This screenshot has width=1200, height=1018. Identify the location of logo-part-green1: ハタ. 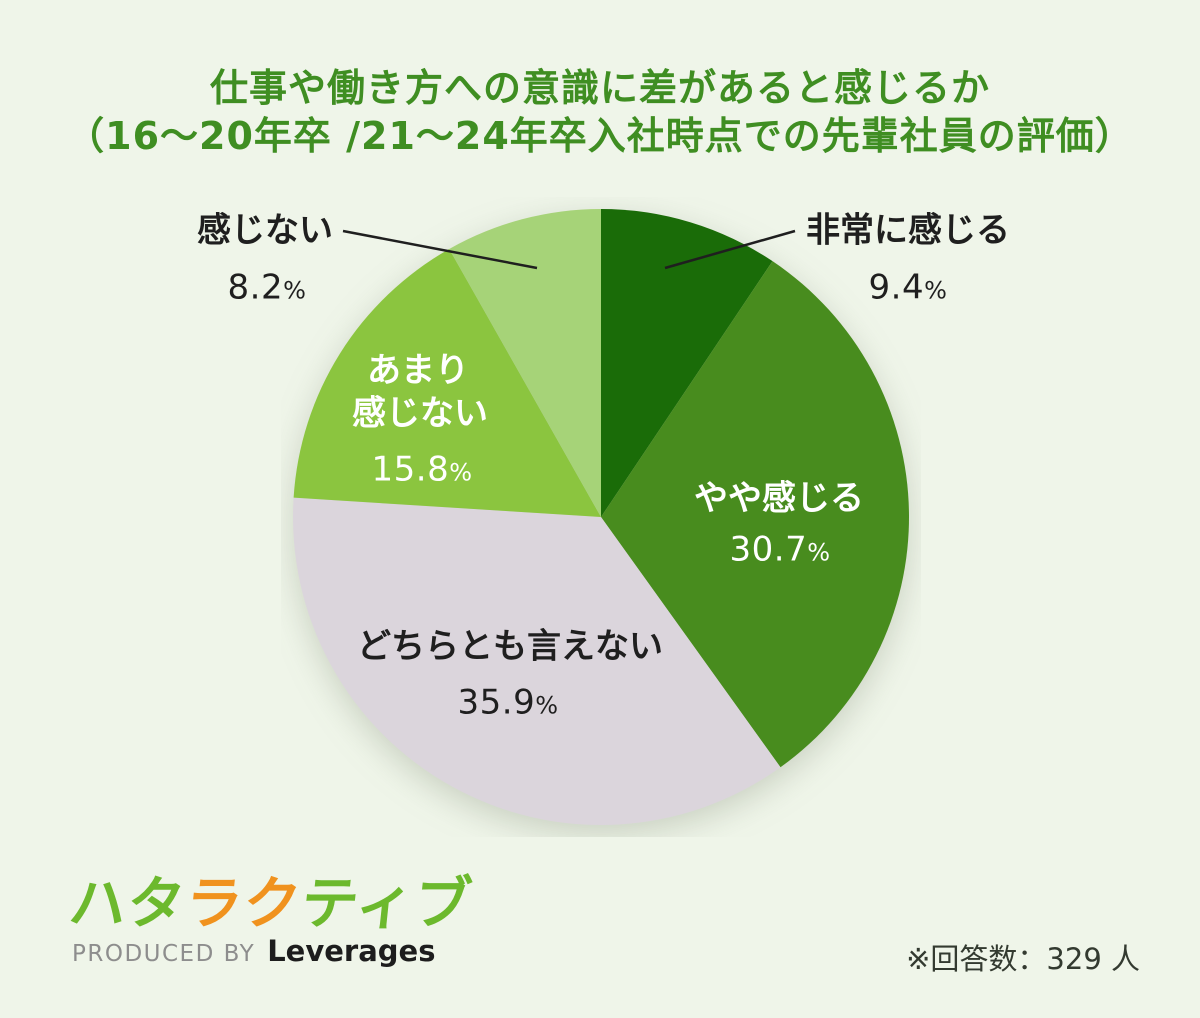
(127, 904).